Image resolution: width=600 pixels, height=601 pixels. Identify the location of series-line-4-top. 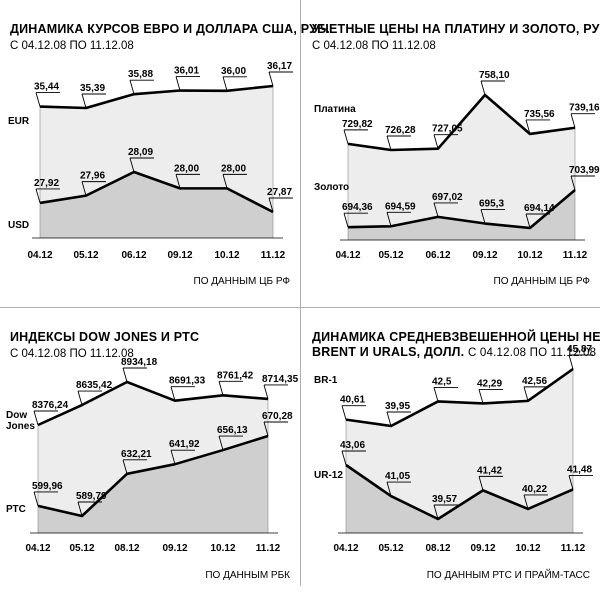
(459, 397).